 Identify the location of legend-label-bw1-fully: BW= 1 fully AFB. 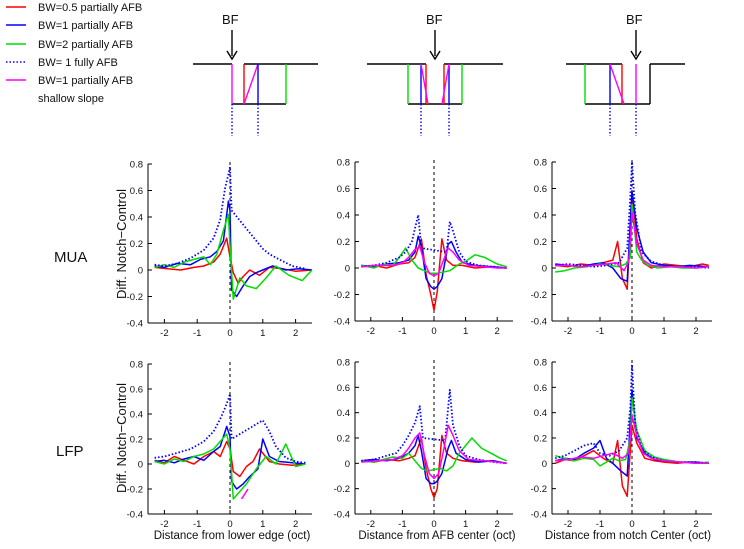
(78, 63).